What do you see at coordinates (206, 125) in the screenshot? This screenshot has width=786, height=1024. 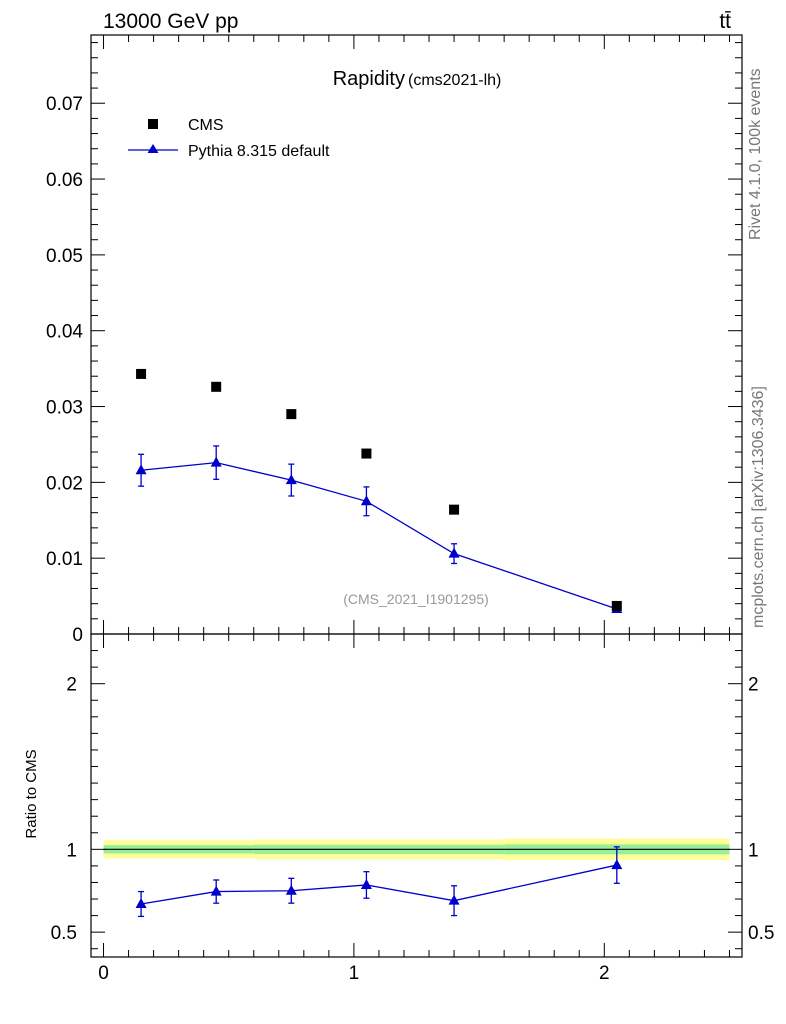 I see `legend-cms-label: CMS` at bounding box center [206, 125].